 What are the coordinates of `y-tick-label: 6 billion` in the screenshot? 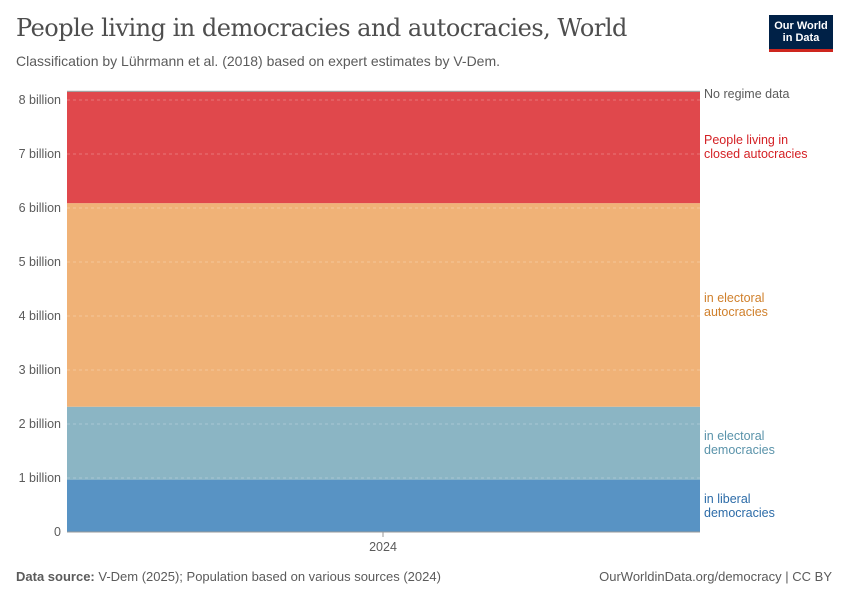 It's located at (40, 208).